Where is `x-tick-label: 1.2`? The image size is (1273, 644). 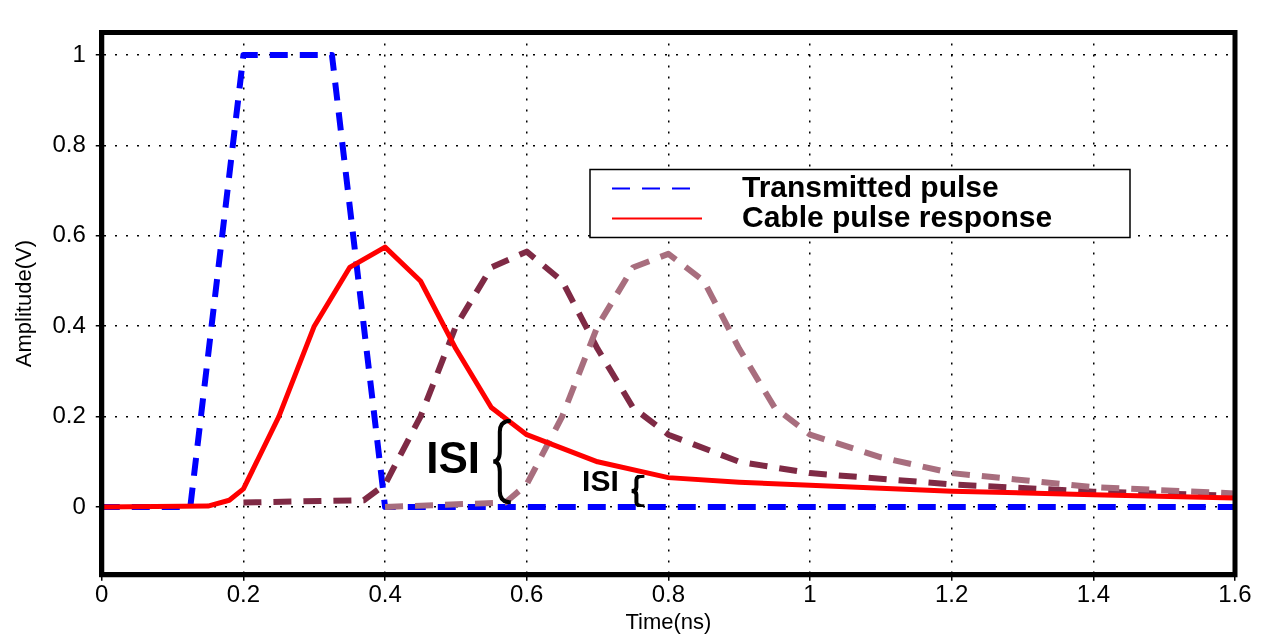
x-tick-label: 1.2 is located at coordinates (952, 593).